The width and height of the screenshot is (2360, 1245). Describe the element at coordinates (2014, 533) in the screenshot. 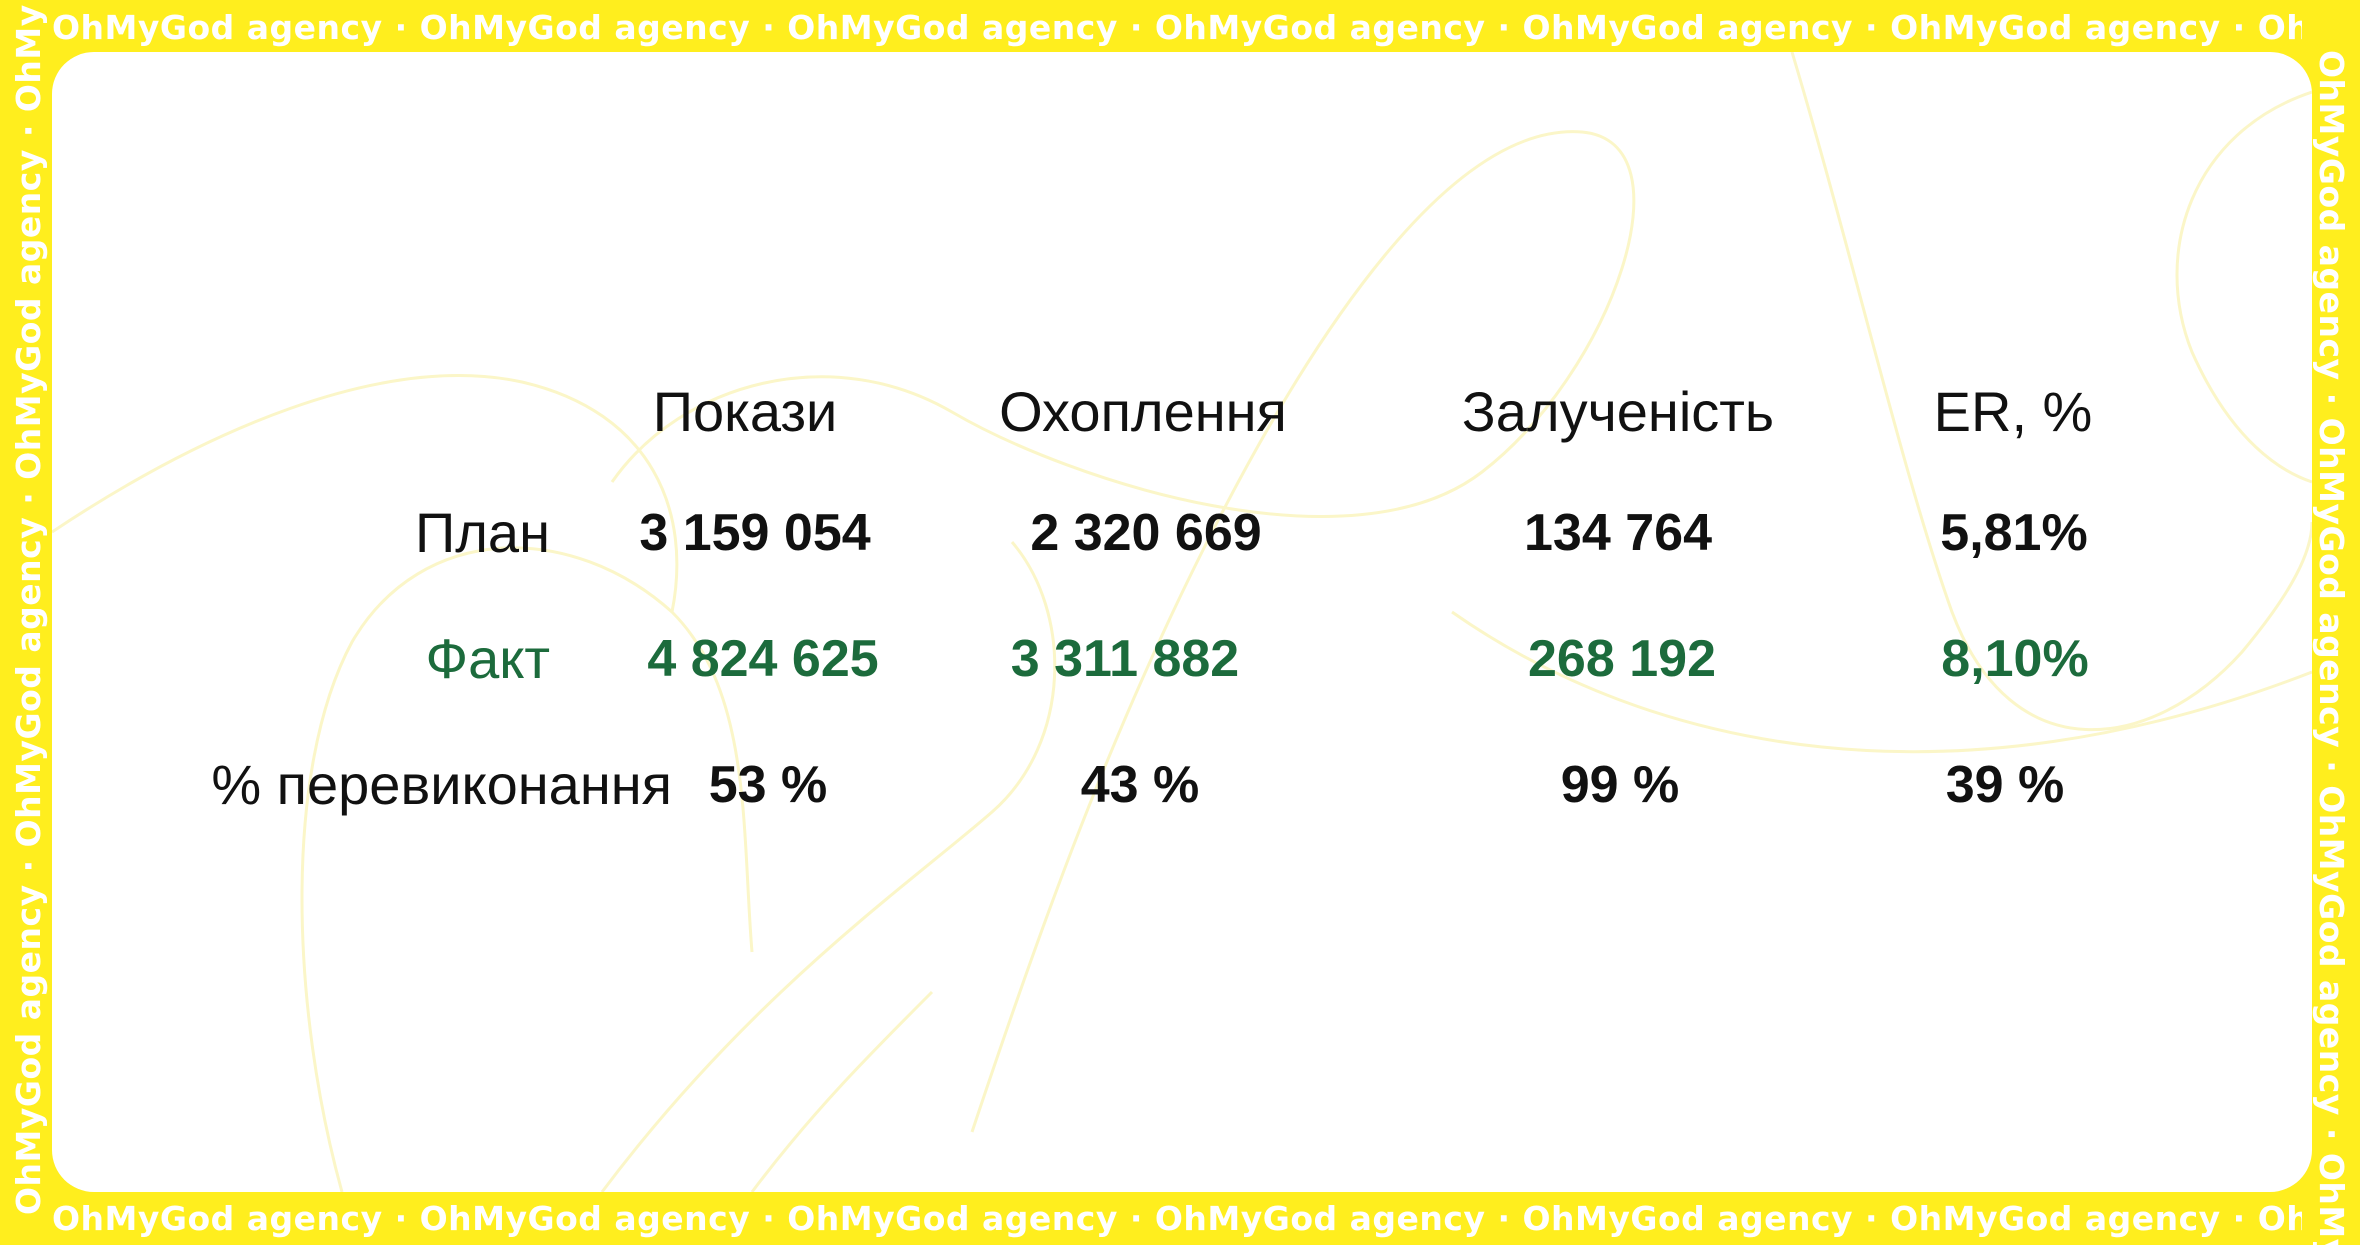

I see `plan-er: 5,81%` at that location.